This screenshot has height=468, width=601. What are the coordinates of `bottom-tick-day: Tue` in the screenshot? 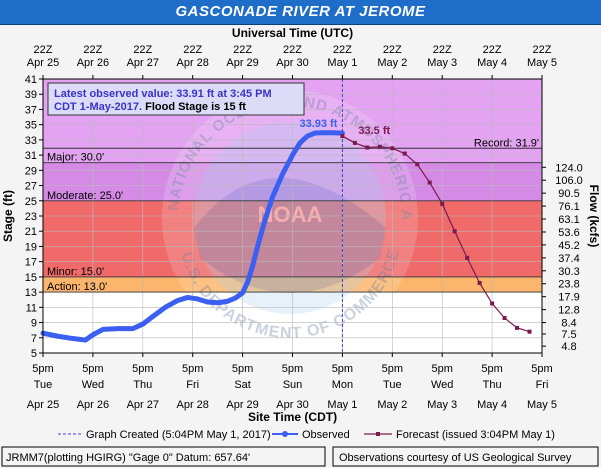 It's located at (43, 385).